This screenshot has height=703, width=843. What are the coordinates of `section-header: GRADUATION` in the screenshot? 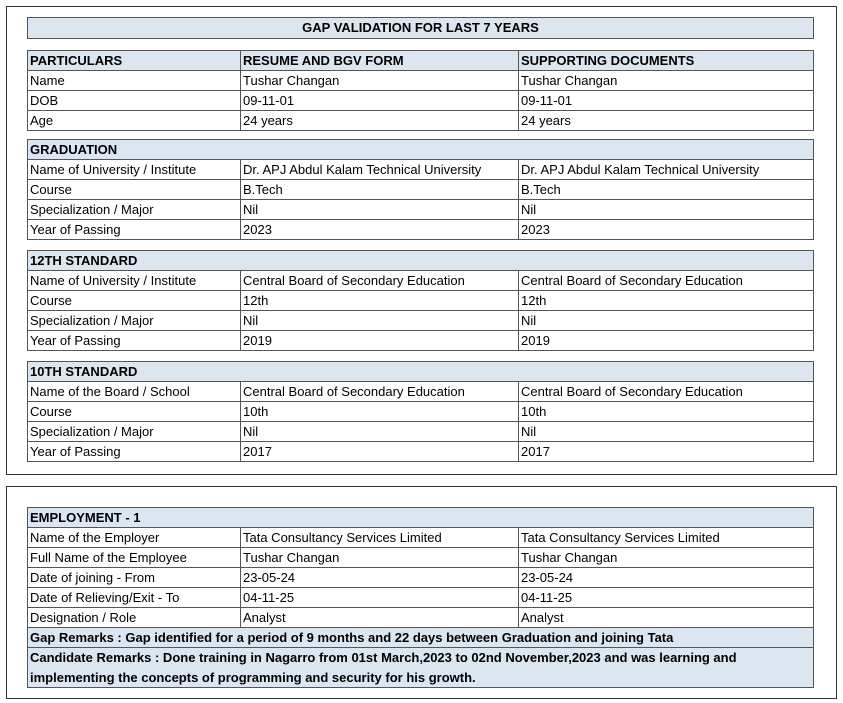 It's located at (420, 149).